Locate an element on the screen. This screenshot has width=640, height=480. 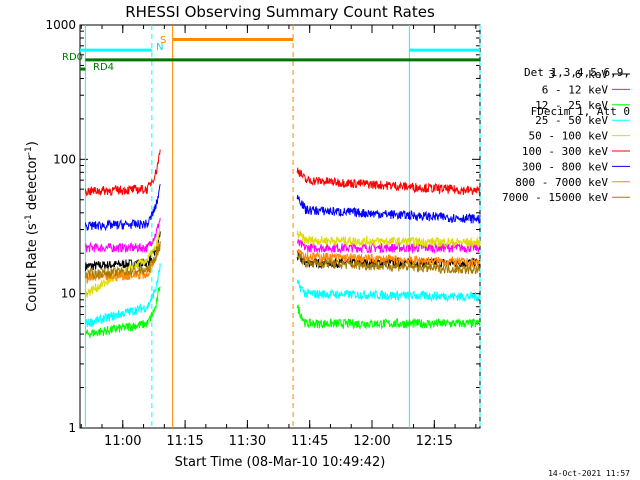
x-tick-label: 12:15 is located at coordinates (434, 441).